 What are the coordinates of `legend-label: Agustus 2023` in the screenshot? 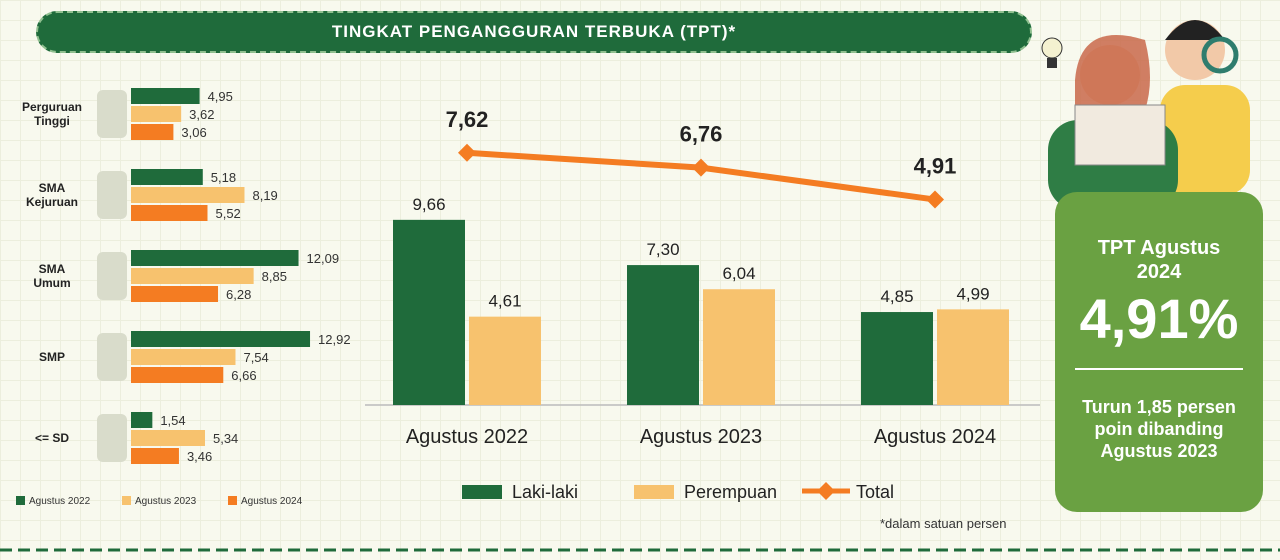 It's located at (166, 501).